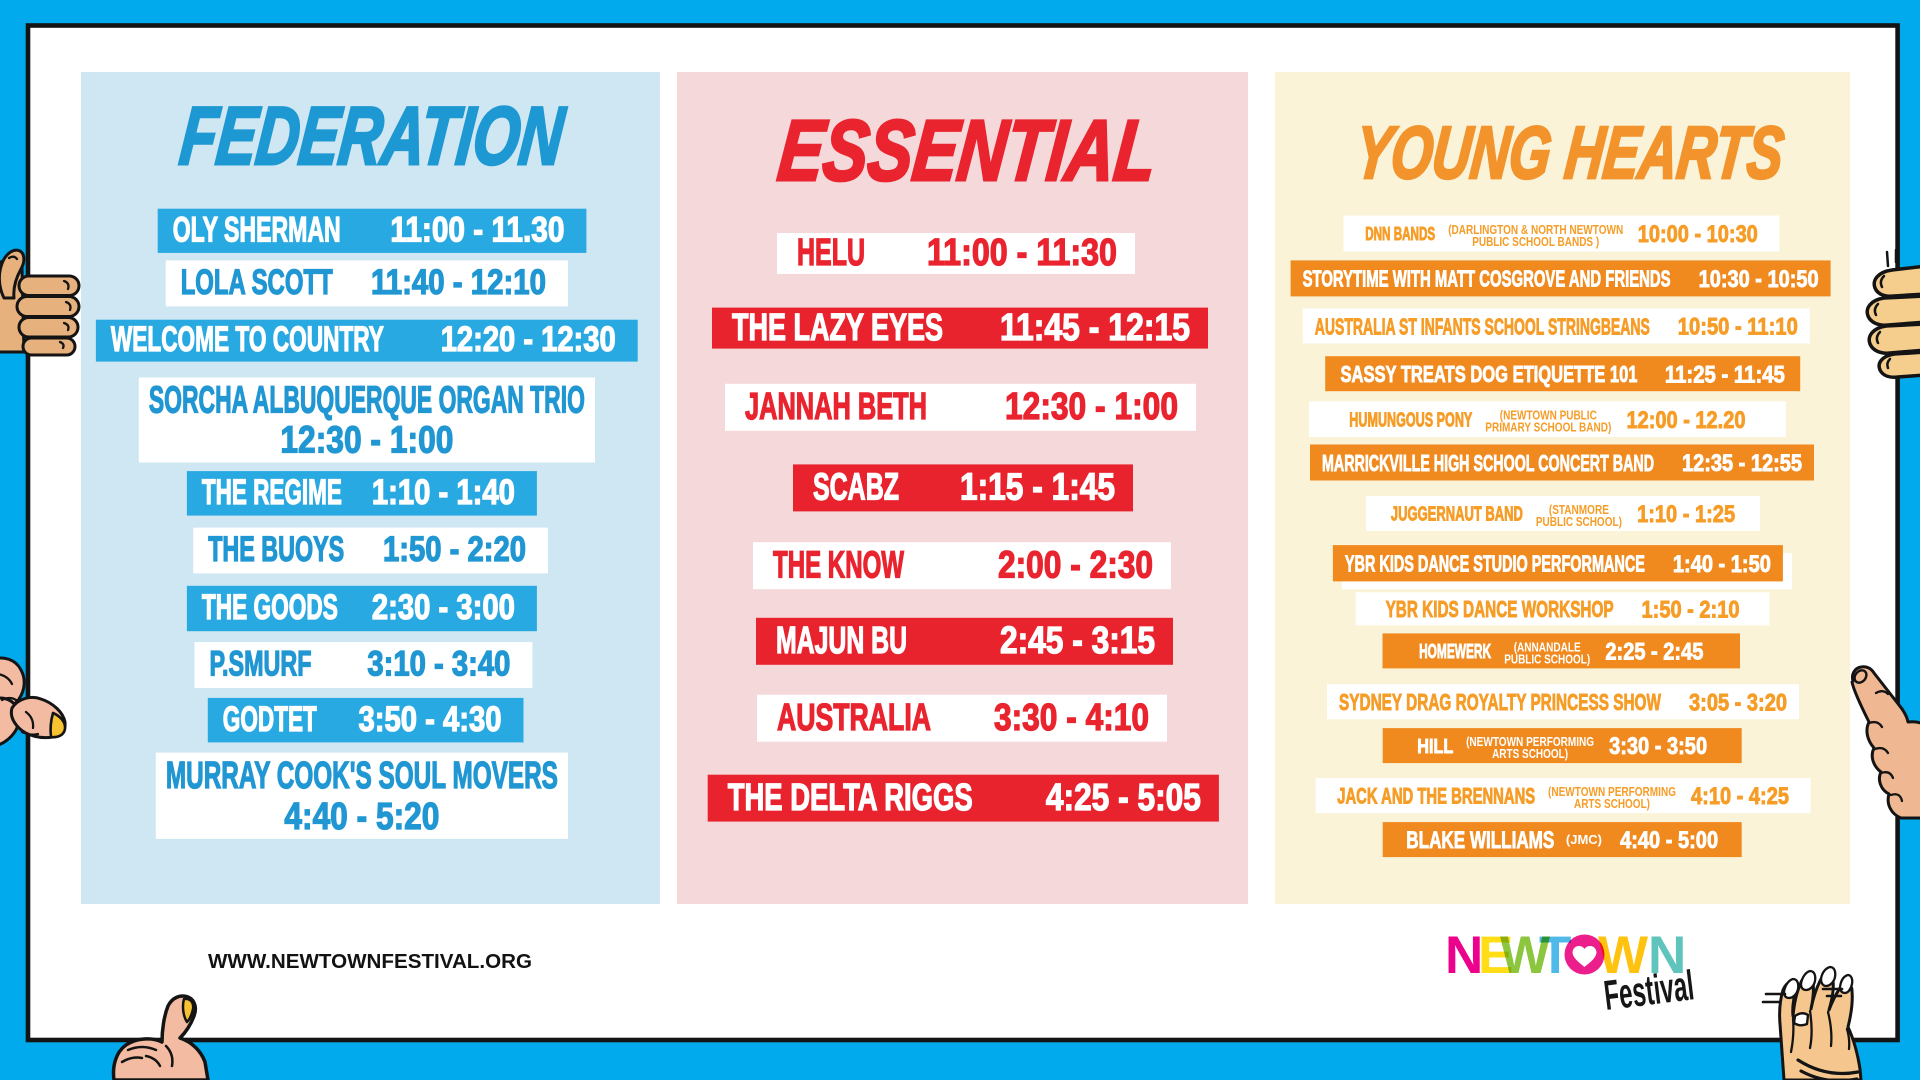 This screenshot has height=1080, width=1920. Describe the element at coordinates (430, 719) in the screenshot. I see `svg-text: 3:50 - 4:30` at that location.